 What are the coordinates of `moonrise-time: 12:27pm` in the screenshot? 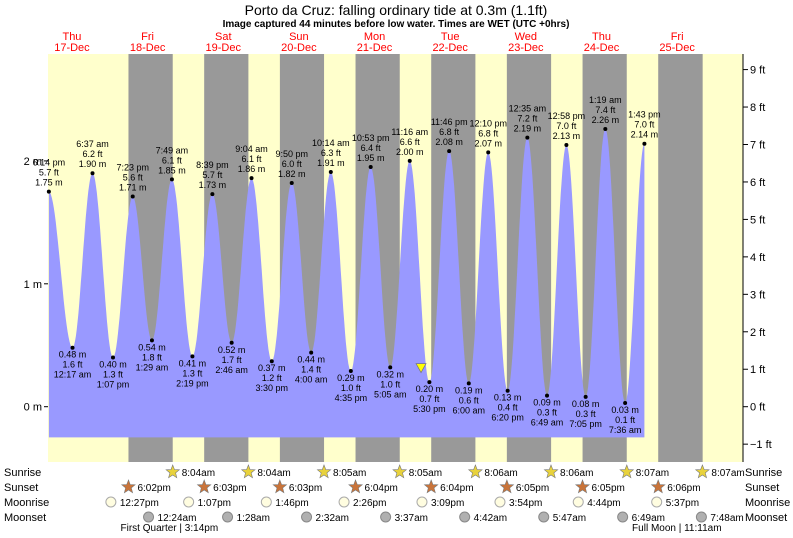 It's located at (139, 503).